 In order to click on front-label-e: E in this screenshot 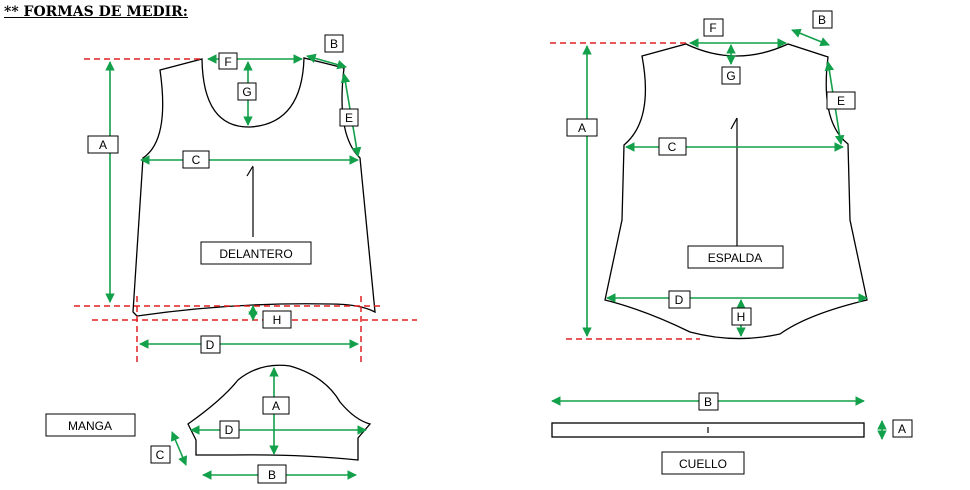, I will do `click(349, 117)`.